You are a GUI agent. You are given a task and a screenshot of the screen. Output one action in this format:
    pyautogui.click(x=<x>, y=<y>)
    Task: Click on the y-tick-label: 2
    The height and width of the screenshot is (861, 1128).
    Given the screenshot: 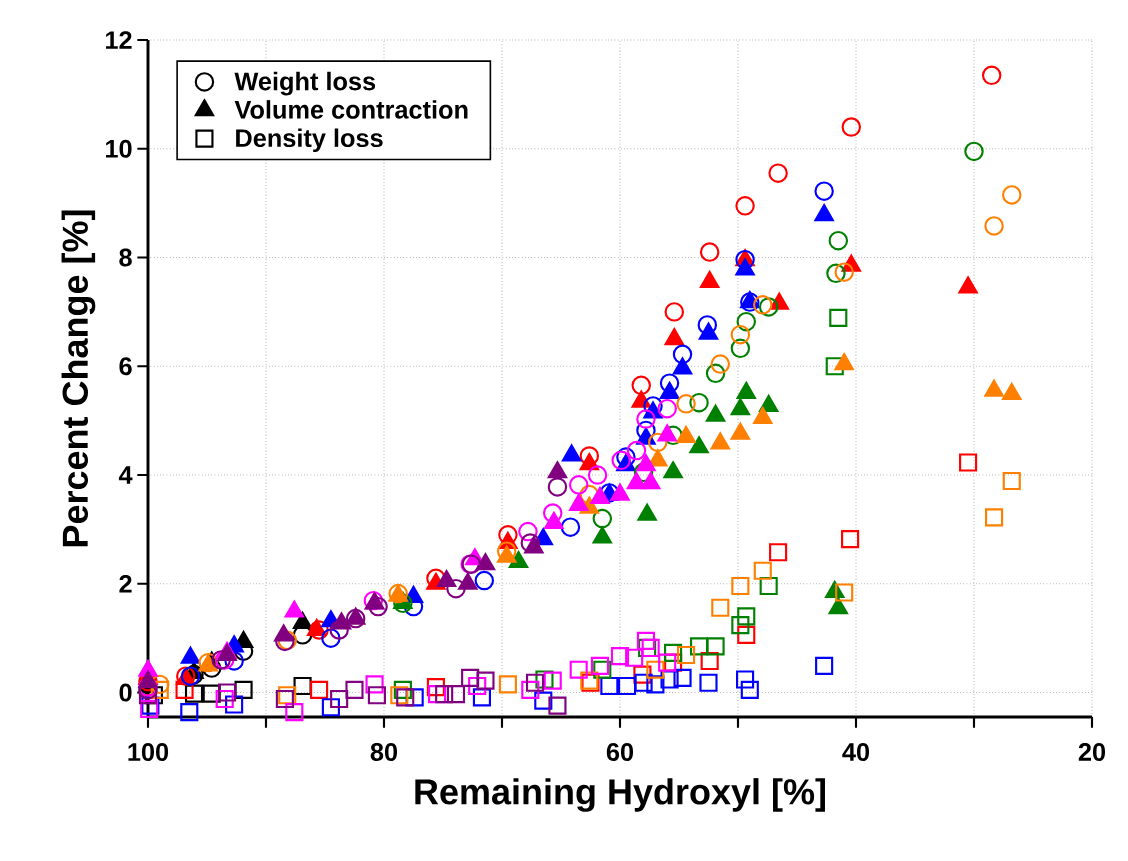 What is the action you would take?
    pyautogui.click(x=125, y=583)
    